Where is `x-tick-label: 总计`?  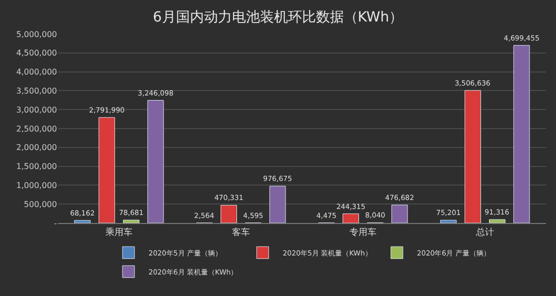 x-tick-label: 总计 is located at coordinates (484, 232).